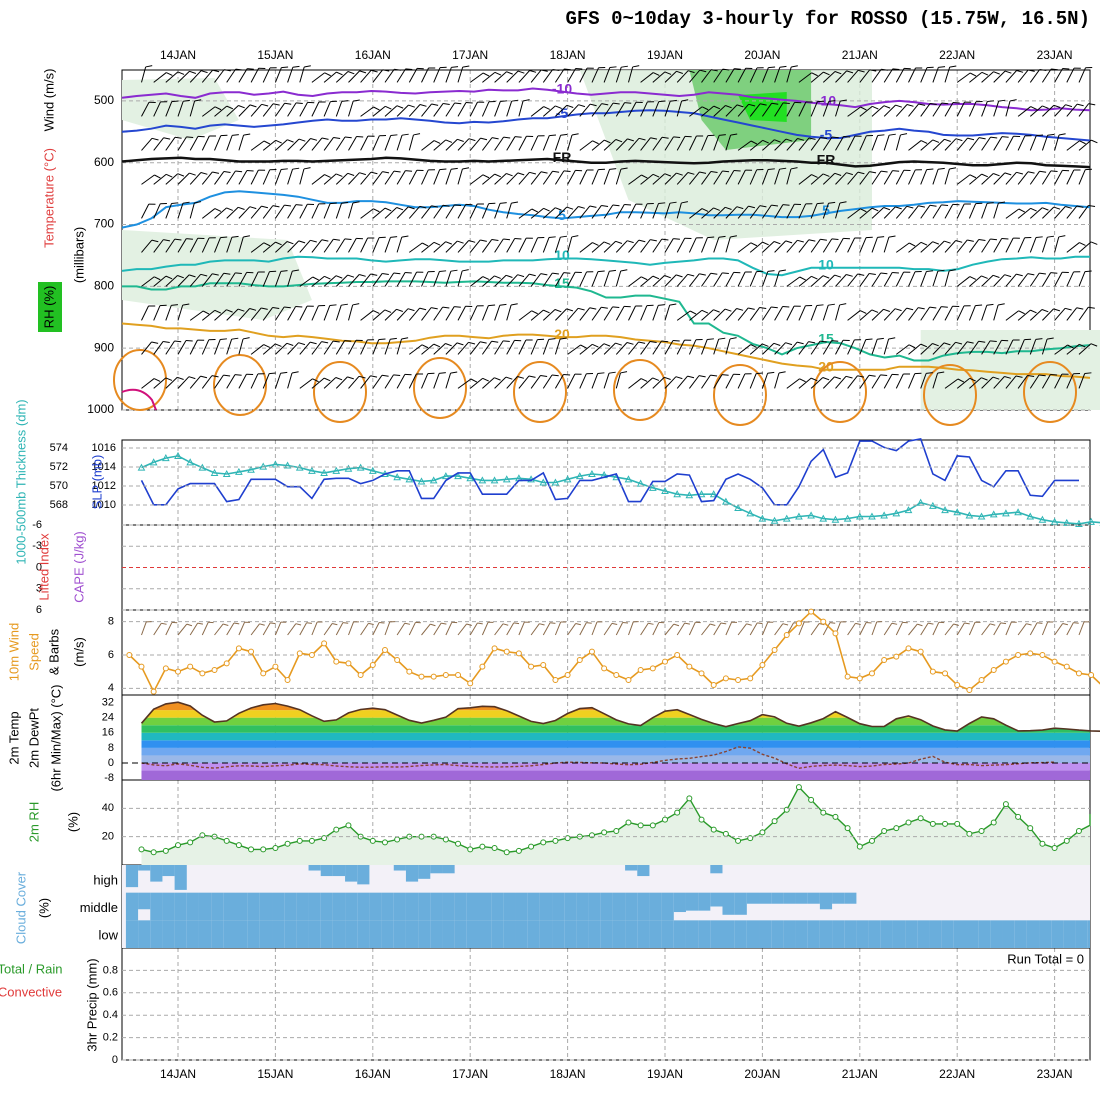  I want to click on temp-band, so click(615, 721).